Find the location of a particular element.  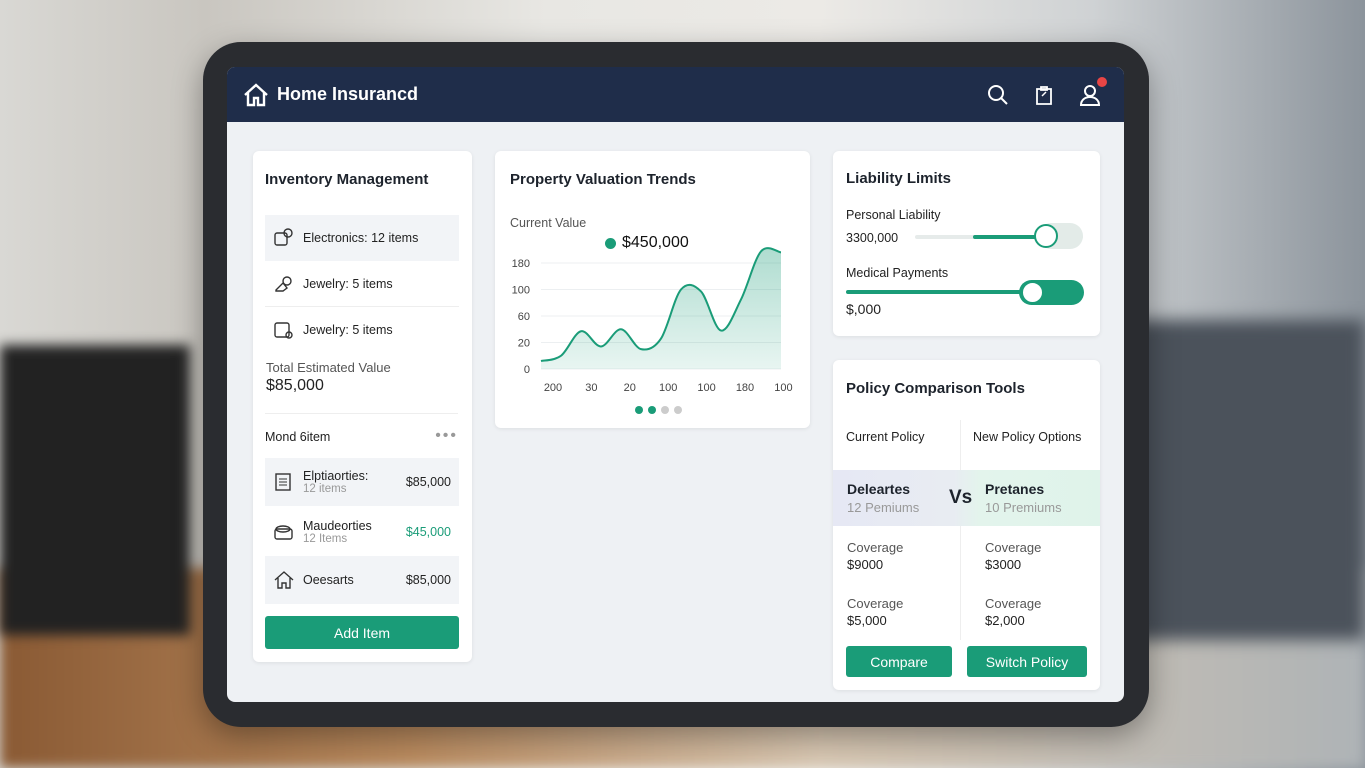

document-icon is located at coordinates (283, 482).